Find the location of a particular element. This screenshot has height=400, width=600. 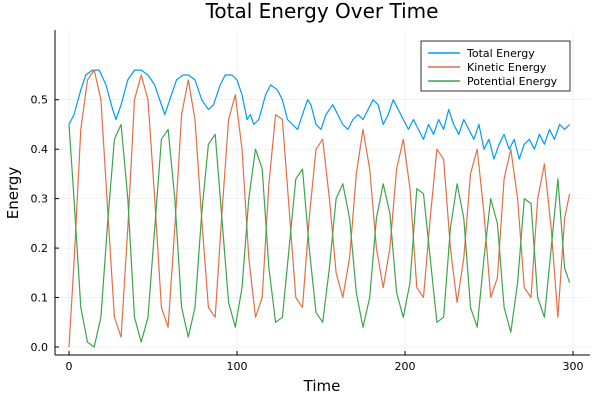

legend-box is located at coordinates (495, 66).